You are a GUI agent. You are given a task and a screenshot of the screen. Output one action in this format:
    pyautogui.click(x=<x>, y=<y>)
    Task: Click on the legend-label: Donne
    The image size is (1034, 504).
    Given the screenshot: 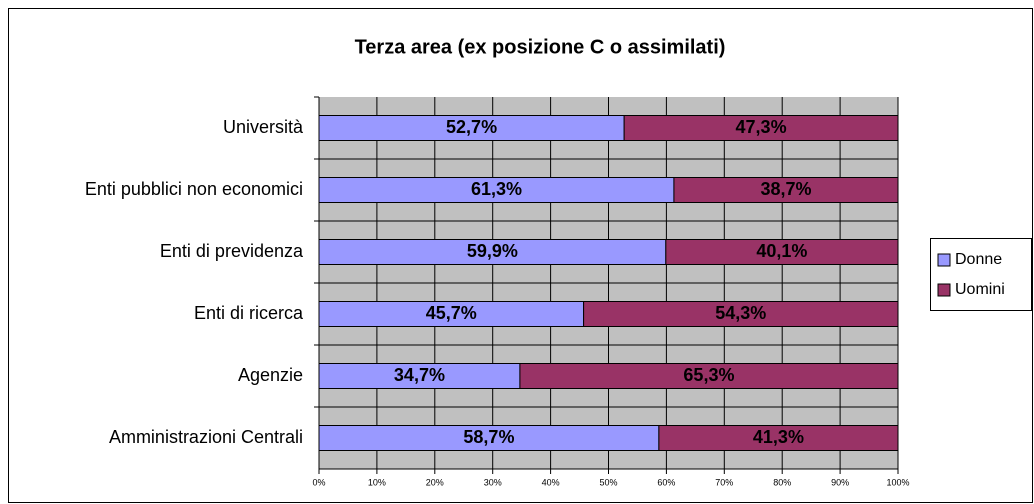 What is the action you would take?
    pyautogui.click(x=978, y=259)
    